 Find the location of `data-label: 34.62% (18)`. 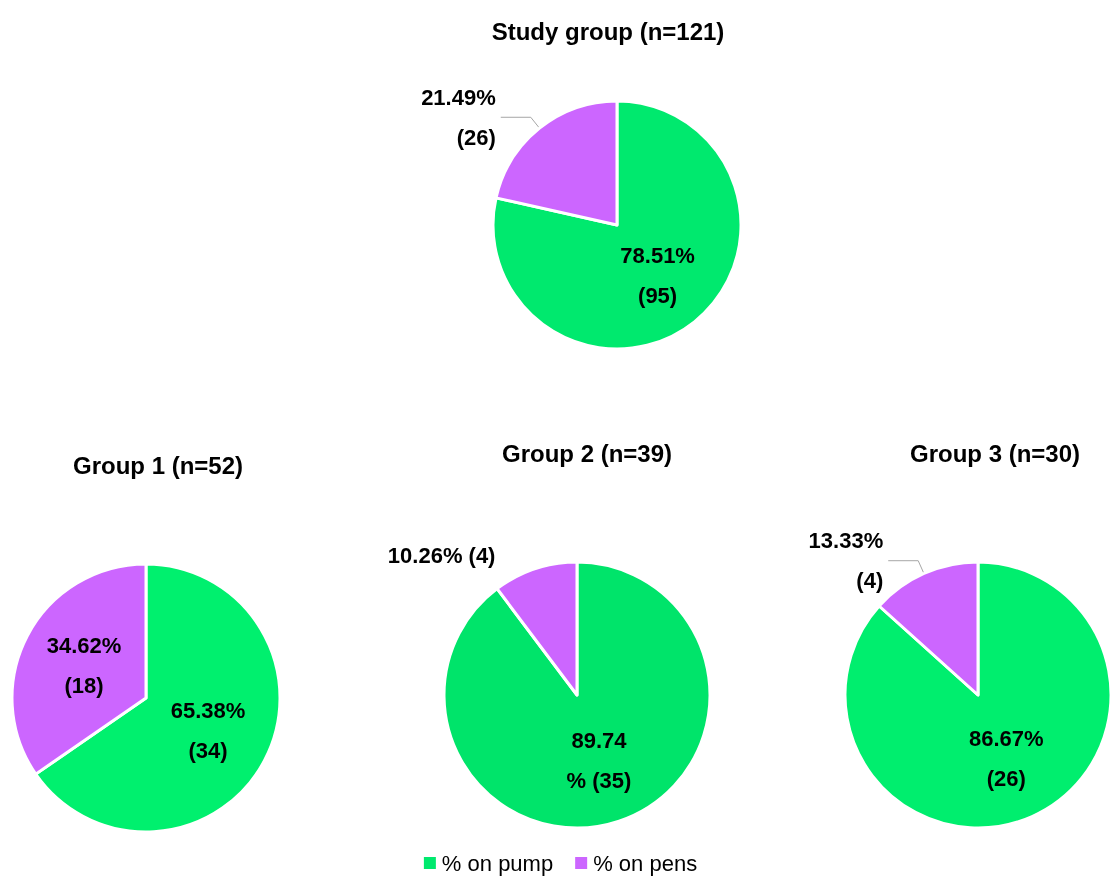

data-label: 34.62% (18) is located at coordinates (84, 665).